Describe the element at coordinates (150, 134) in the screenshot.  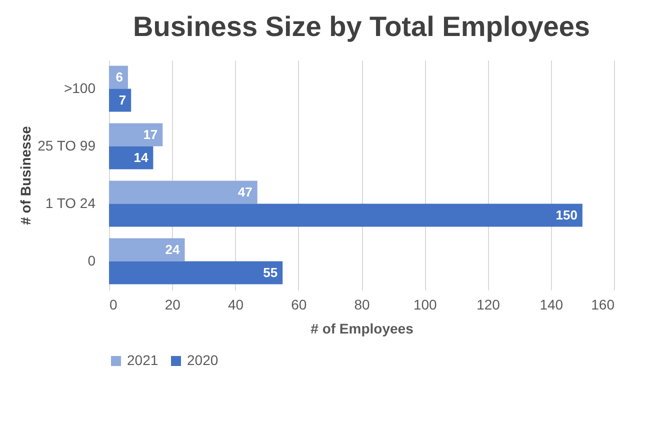
I see `data-label: 17` at that location.